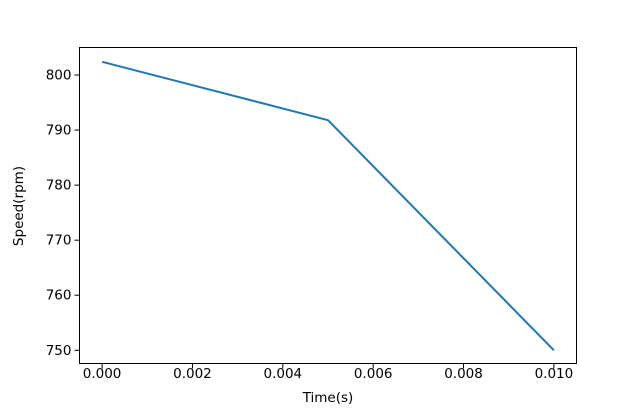 The height and width of the screenshot is (409, 640). What do you see at coordinates (59, 186) in the screenshot?
I see `y-tick-label: 780` at bounding box center [59, 186].